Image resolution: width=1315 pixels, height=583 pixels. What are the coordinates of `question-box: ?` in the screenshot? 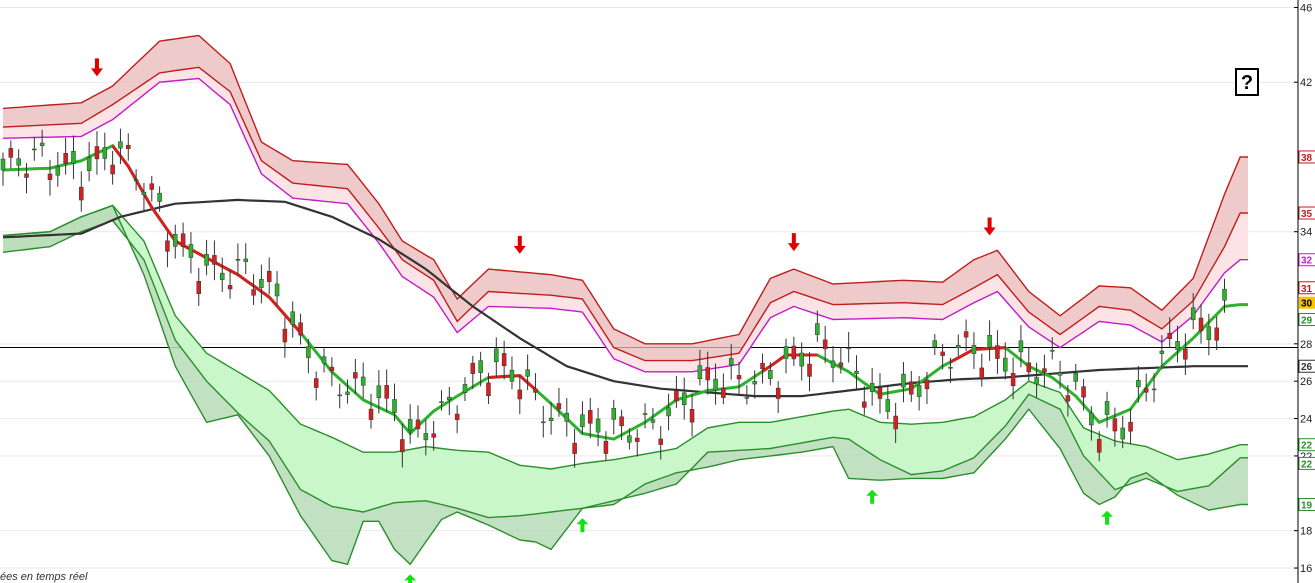 It's located at (1247, 82).